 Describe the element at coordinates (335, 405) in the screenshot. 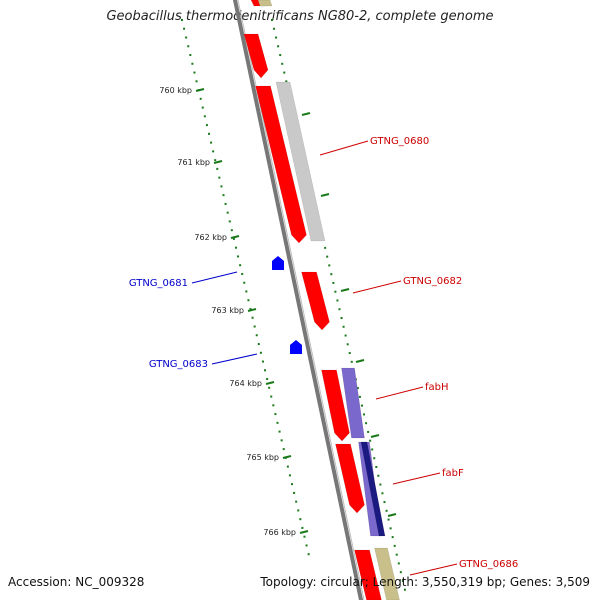

I see `cds-arrow-fabh` at that location.